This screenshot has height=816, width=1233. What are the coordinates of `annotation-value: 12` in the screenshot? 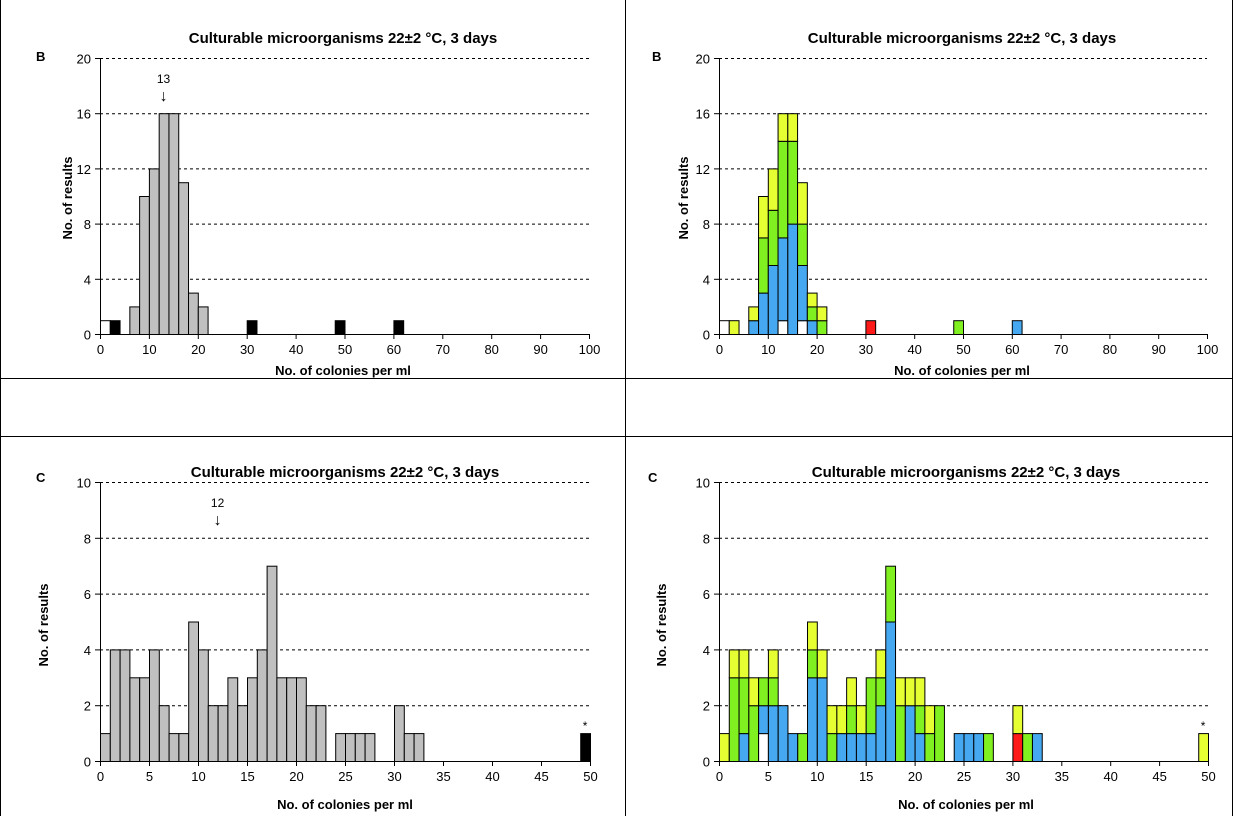 It's located at (218, 503).